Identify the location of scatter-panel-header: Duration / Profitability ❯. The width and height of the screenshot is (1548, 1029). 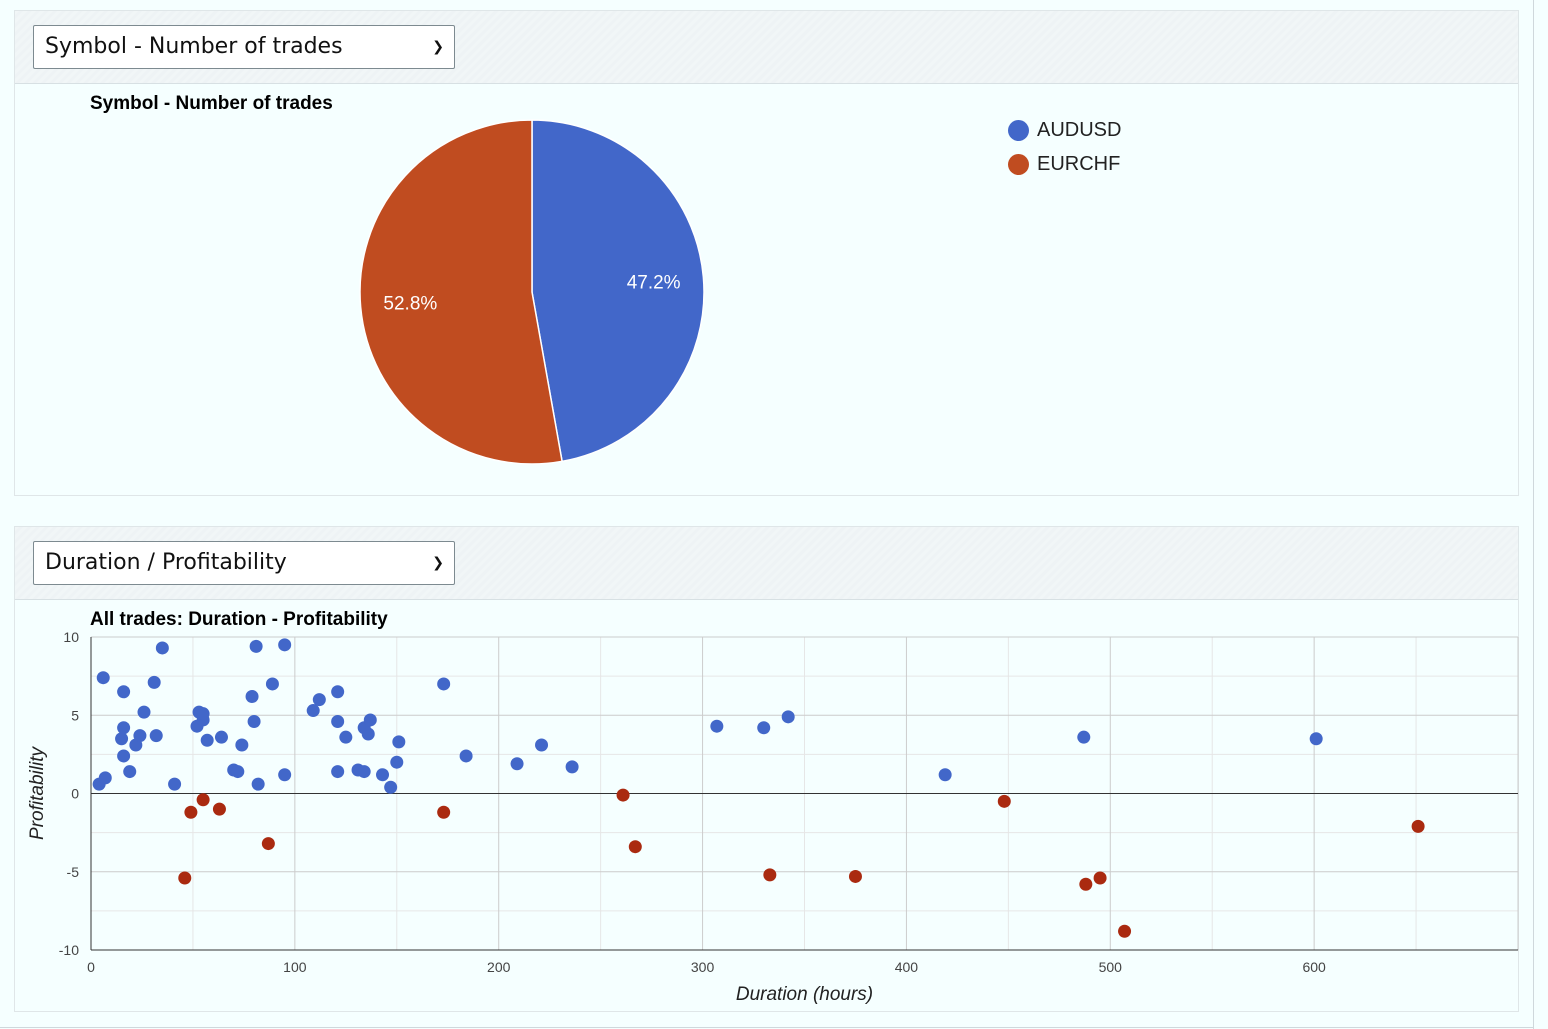
(766, 563).